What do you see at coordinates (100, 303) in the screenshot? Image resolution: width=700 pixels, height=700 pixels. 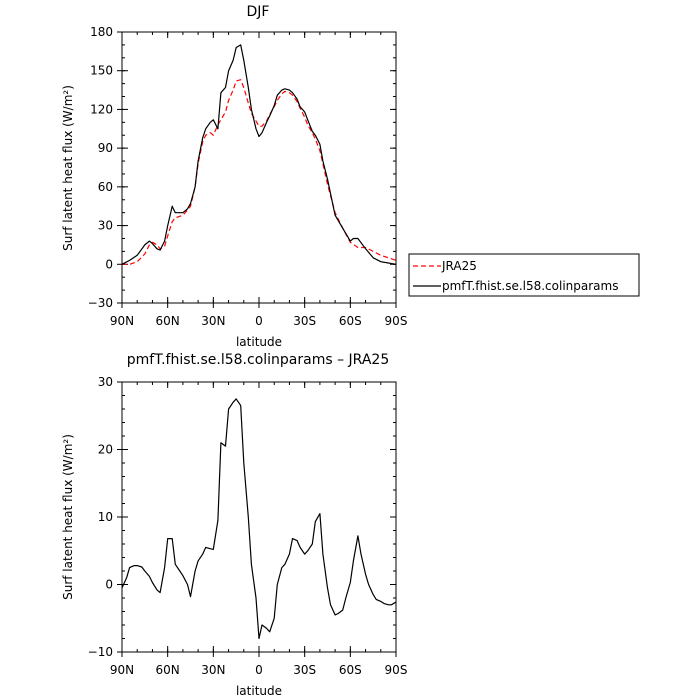 I see `y-tick-label: −30` at bounding box center [100, 303].